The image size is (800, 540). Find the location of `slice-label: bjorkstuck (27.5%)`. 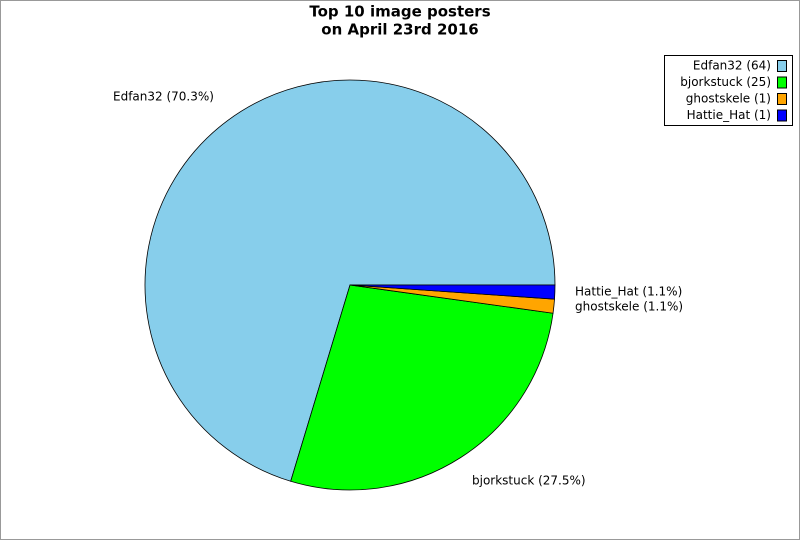

slice-label: bjorkstuck (27.5%) is located at coordinates (529, 481).